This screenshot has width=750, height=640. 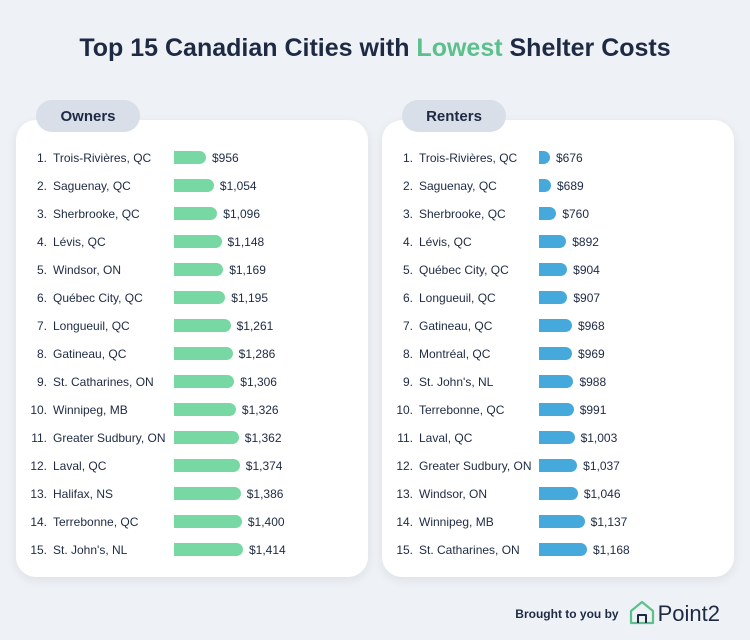 I want to click on rank-label: 5., so click(x=407, y=270).